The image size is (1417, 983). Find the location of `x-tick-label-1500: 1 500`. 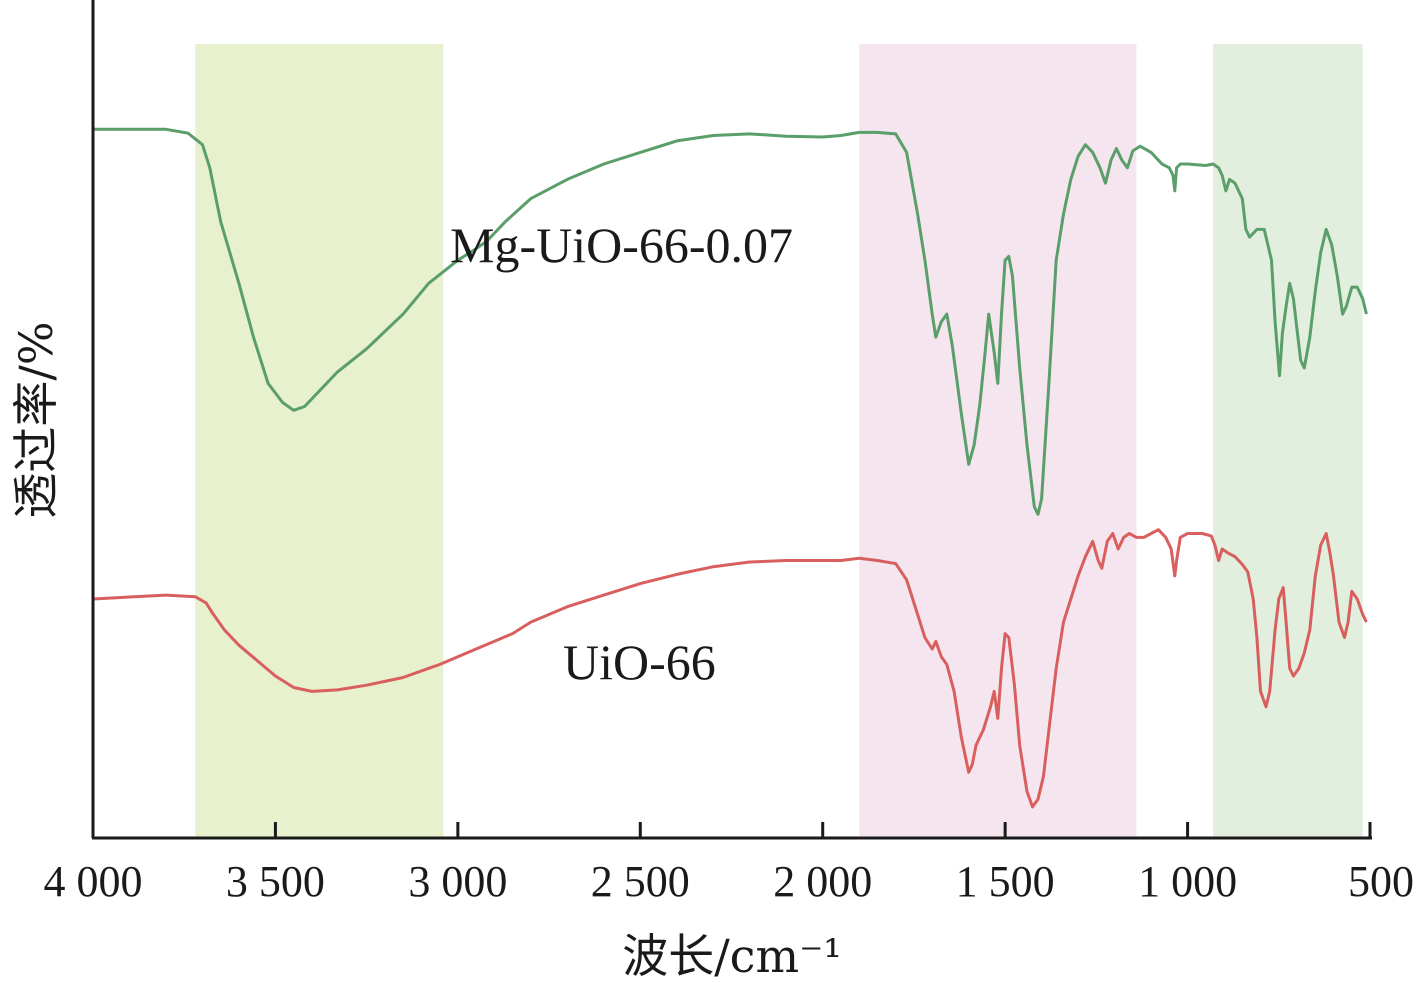

x-tick-label-1500: 1 500 is located at coordinates (1005, 881).